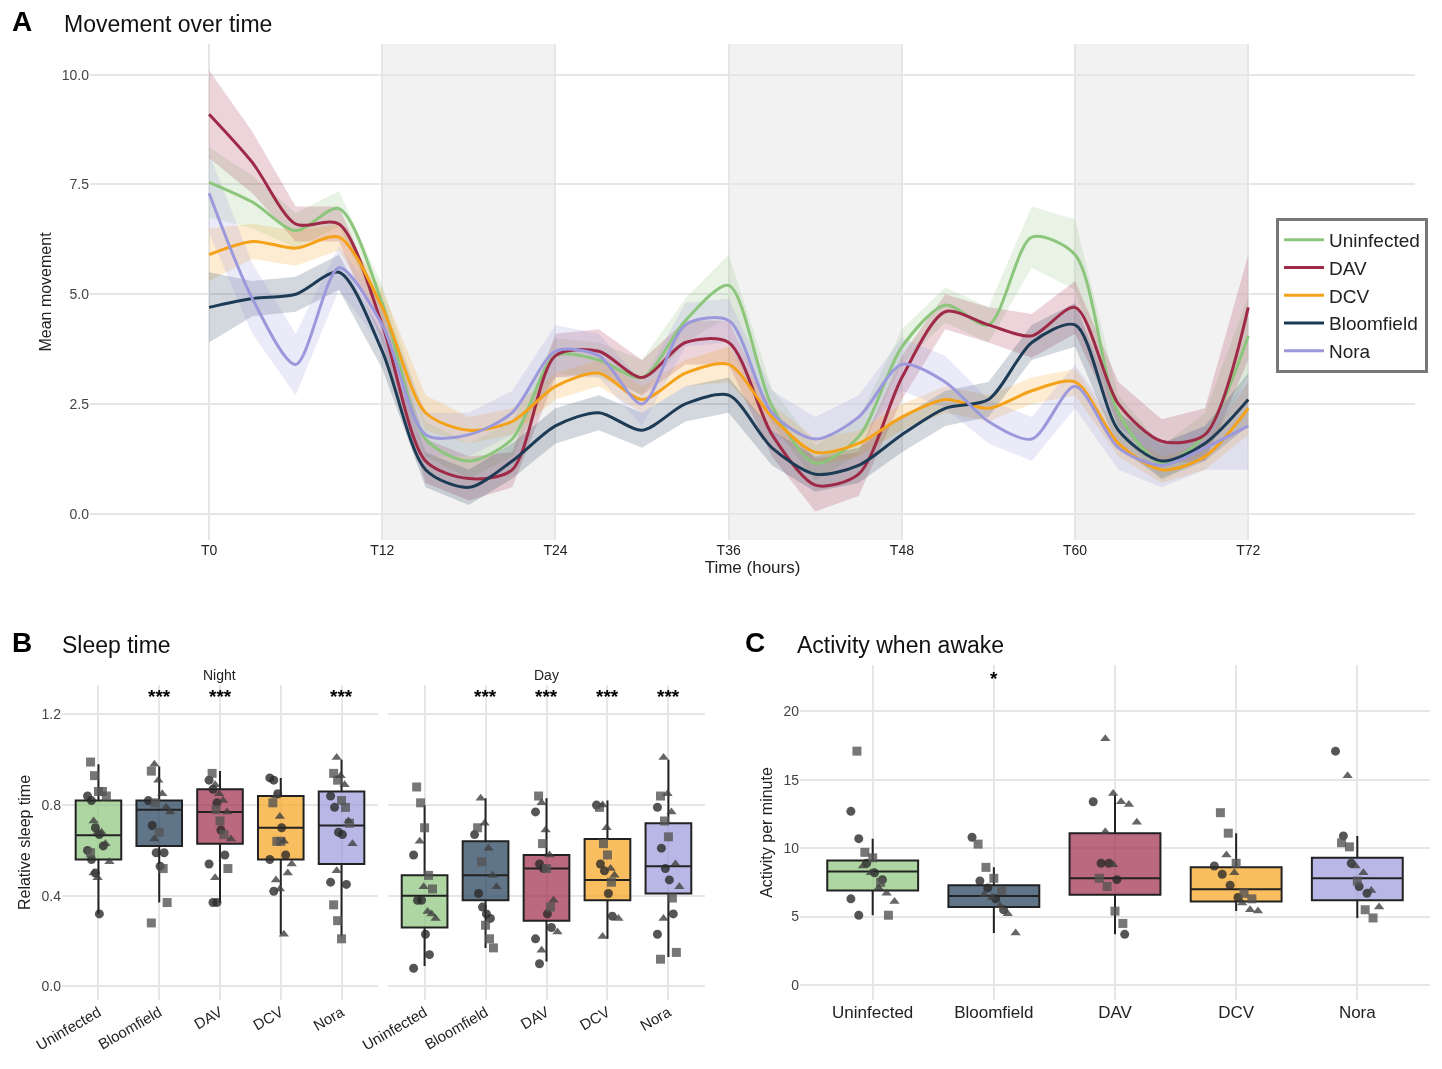 The height and width of the screenshot is (1069, 1442). I want to click on y-axis-title: Activity per minute, so click(767, 832).